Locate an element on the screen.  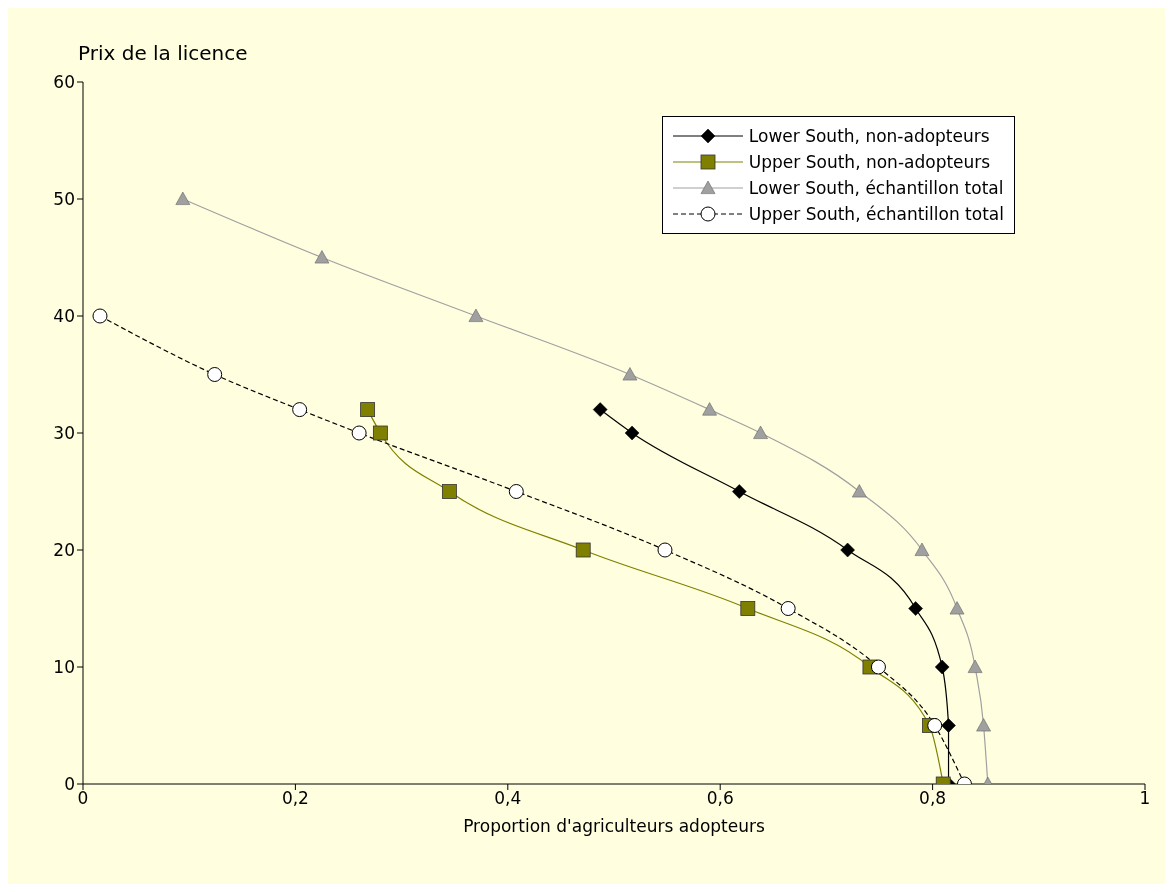
y-tick-label: 40 is located at coordinates (64, 316).